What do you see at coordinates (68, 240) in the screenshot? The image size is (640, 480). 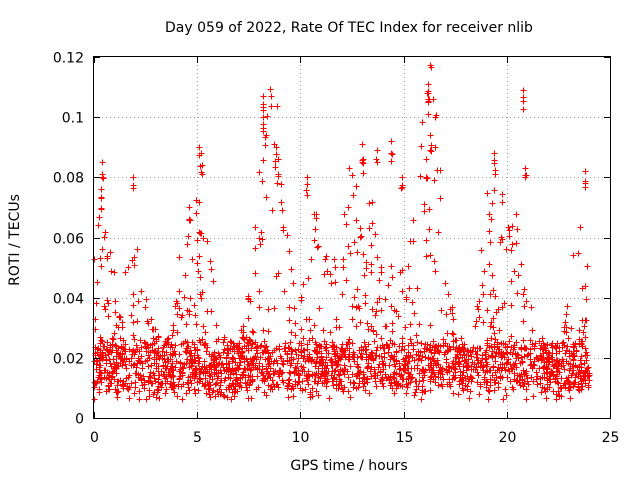 I see `y-tick-label: 0.06` at bounding box center [68, 240].